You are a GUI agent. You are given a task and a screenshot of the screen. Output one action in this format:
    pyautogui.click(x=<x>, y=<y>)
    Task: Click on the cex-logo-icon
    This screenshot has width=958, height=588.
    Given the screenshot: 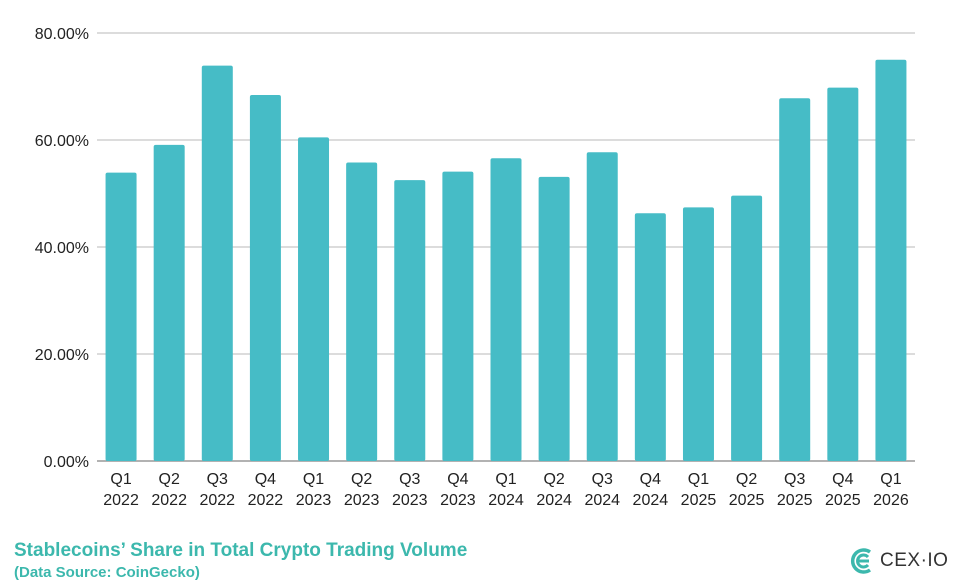 What is the action you would take?
    pyautogui.click(x=861, y=561)
    